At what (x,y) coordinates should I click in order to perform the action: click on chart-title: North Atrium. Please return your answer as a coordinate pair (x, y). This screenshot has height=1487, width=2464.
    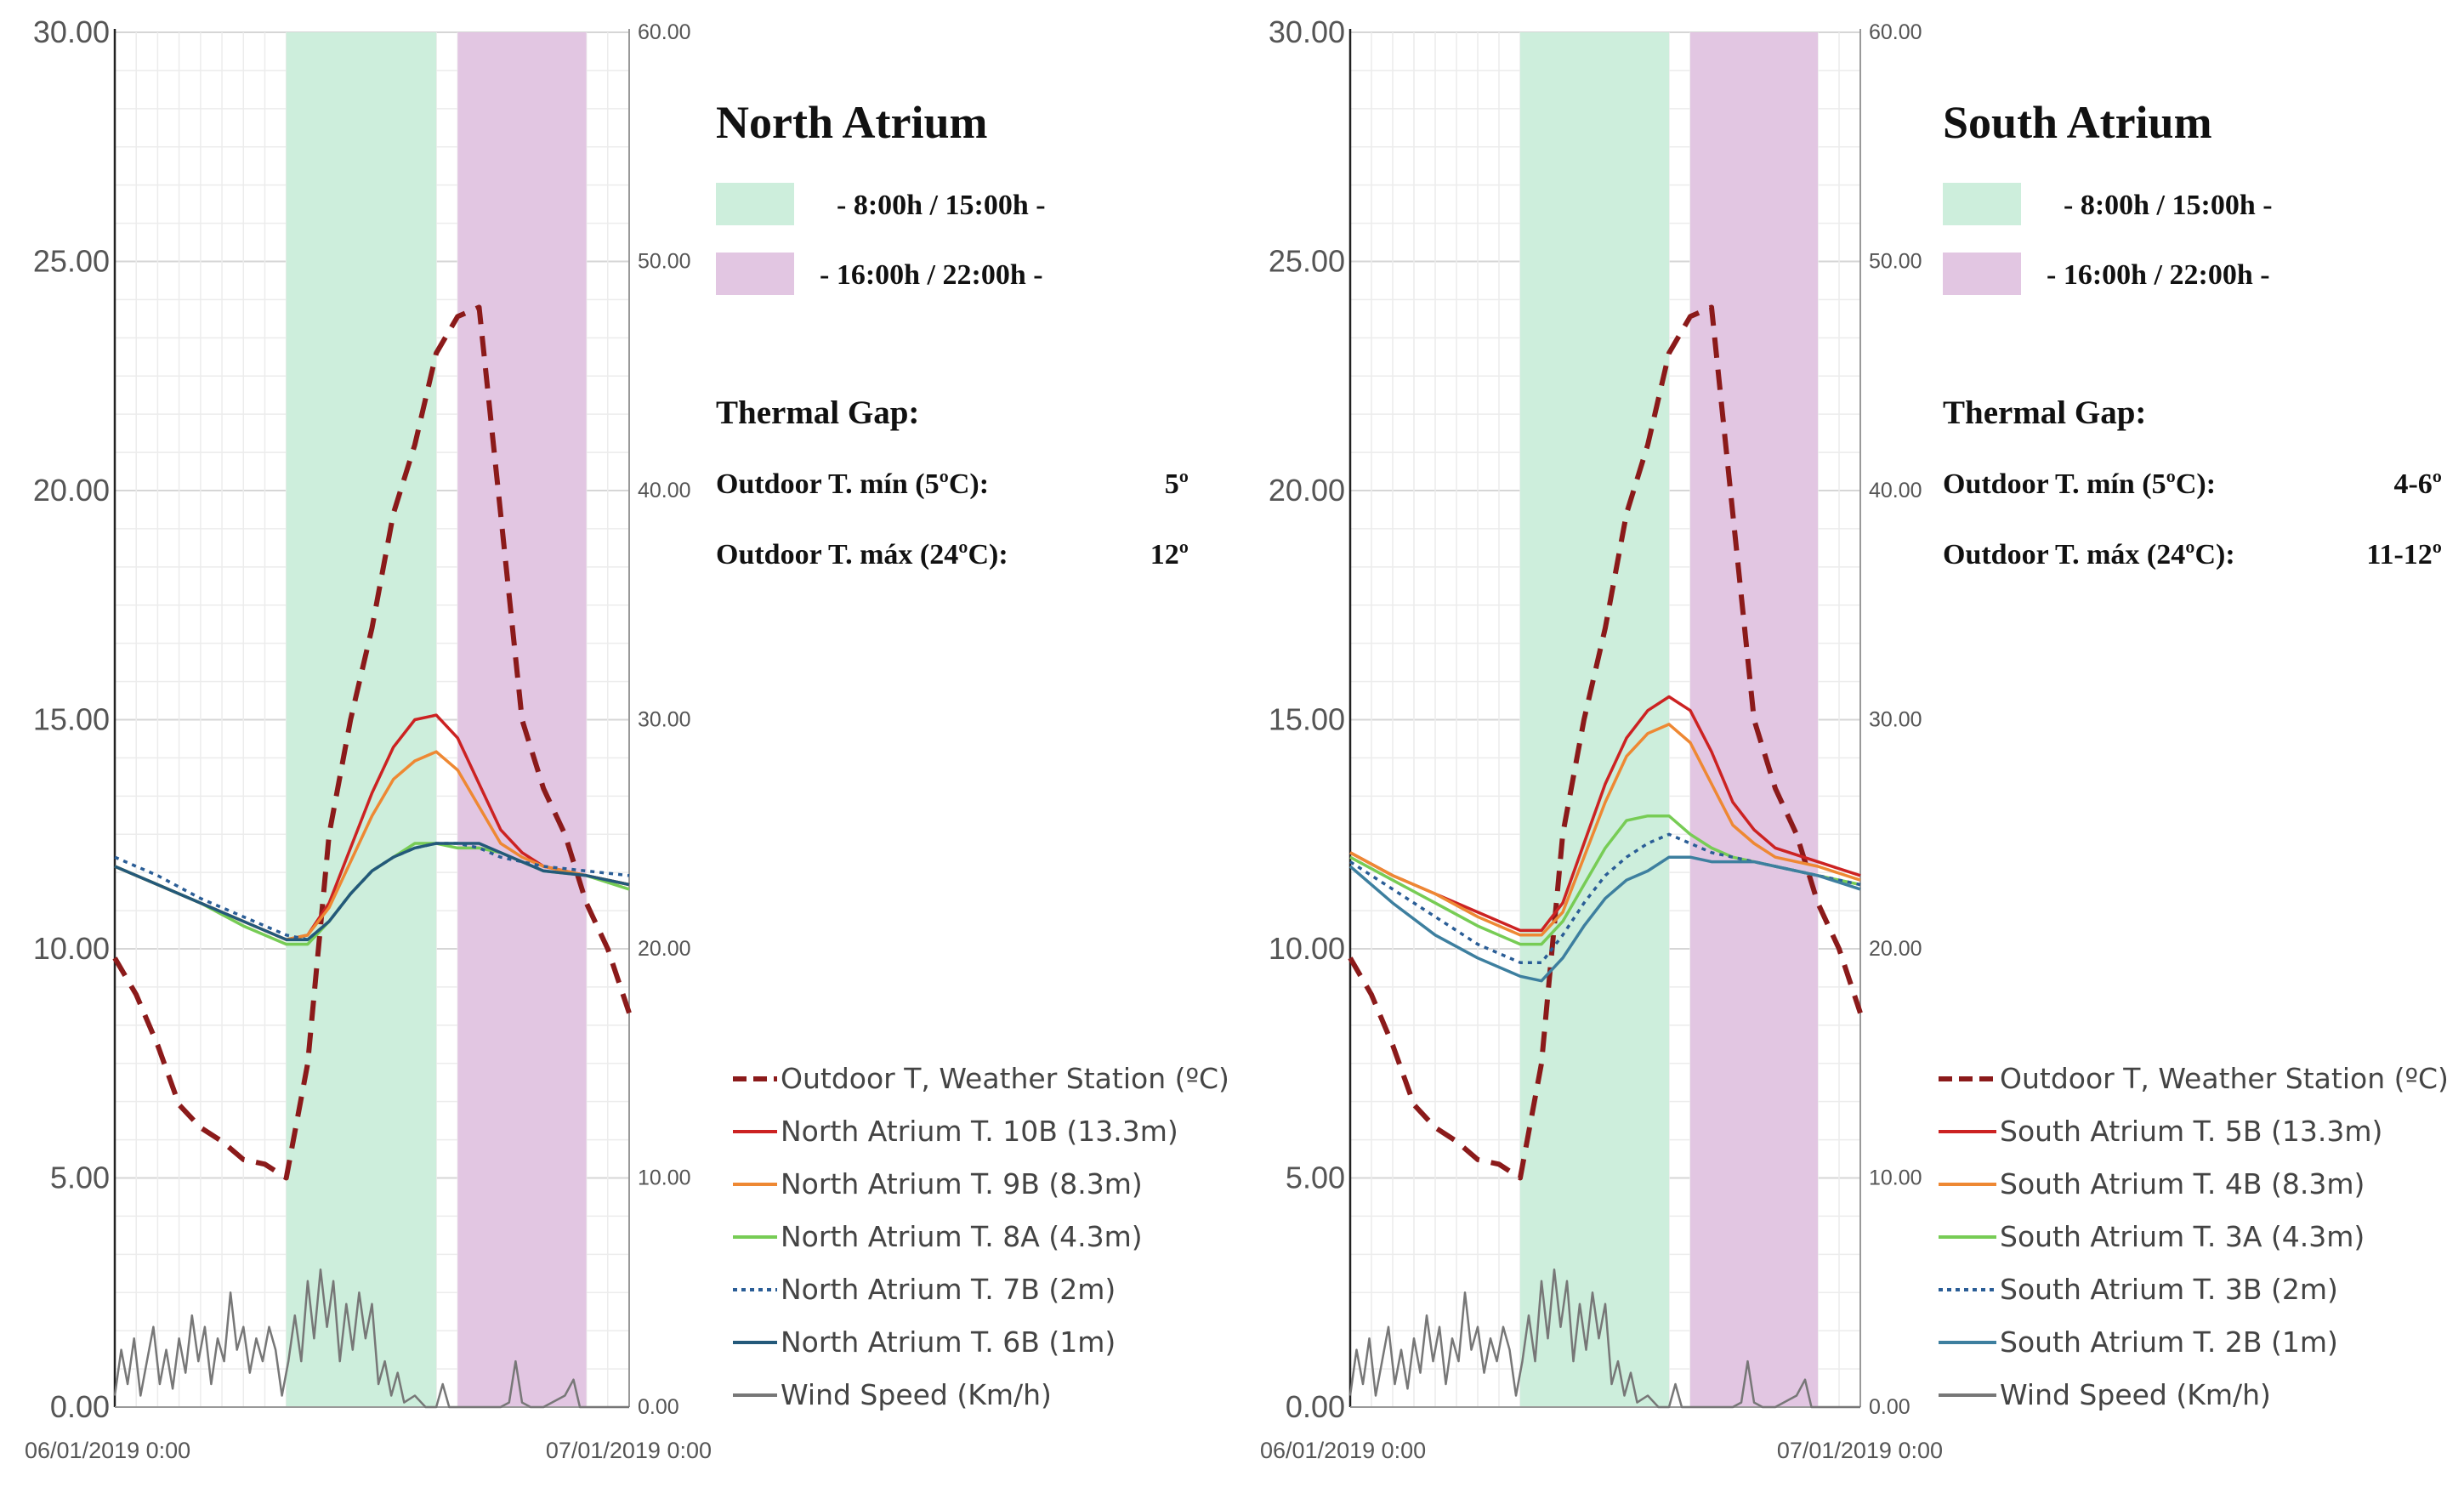
    Looking at the image, I should click on (851, 123).